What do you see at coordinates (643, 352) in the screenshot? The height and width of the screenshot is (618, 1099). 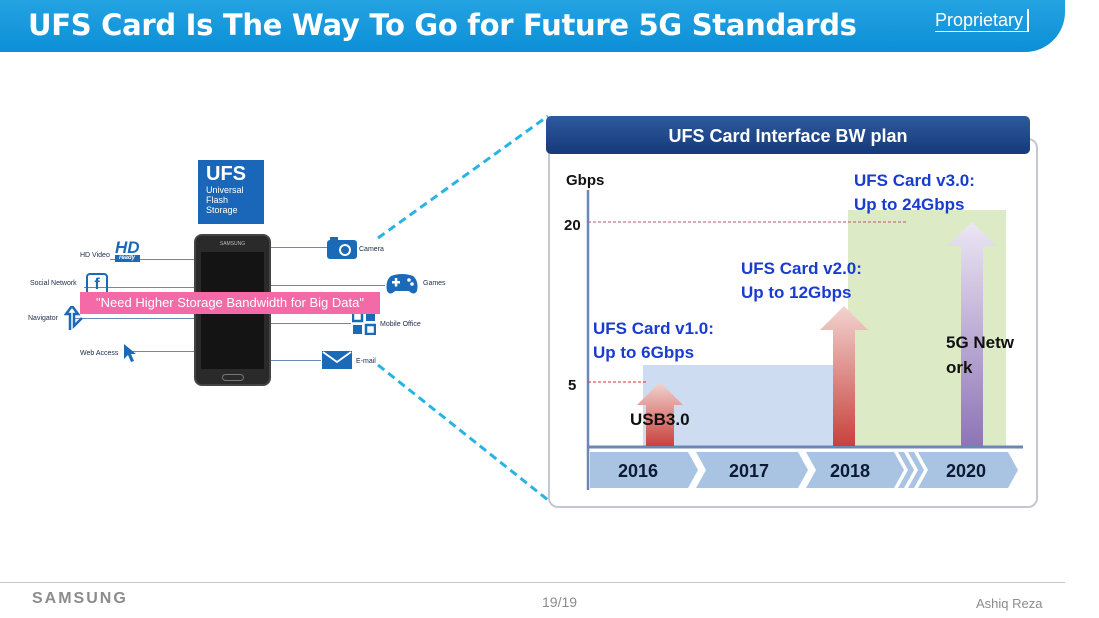 I see `v1-line2: Up to 6Gbps` at bounding box center [643, 352].